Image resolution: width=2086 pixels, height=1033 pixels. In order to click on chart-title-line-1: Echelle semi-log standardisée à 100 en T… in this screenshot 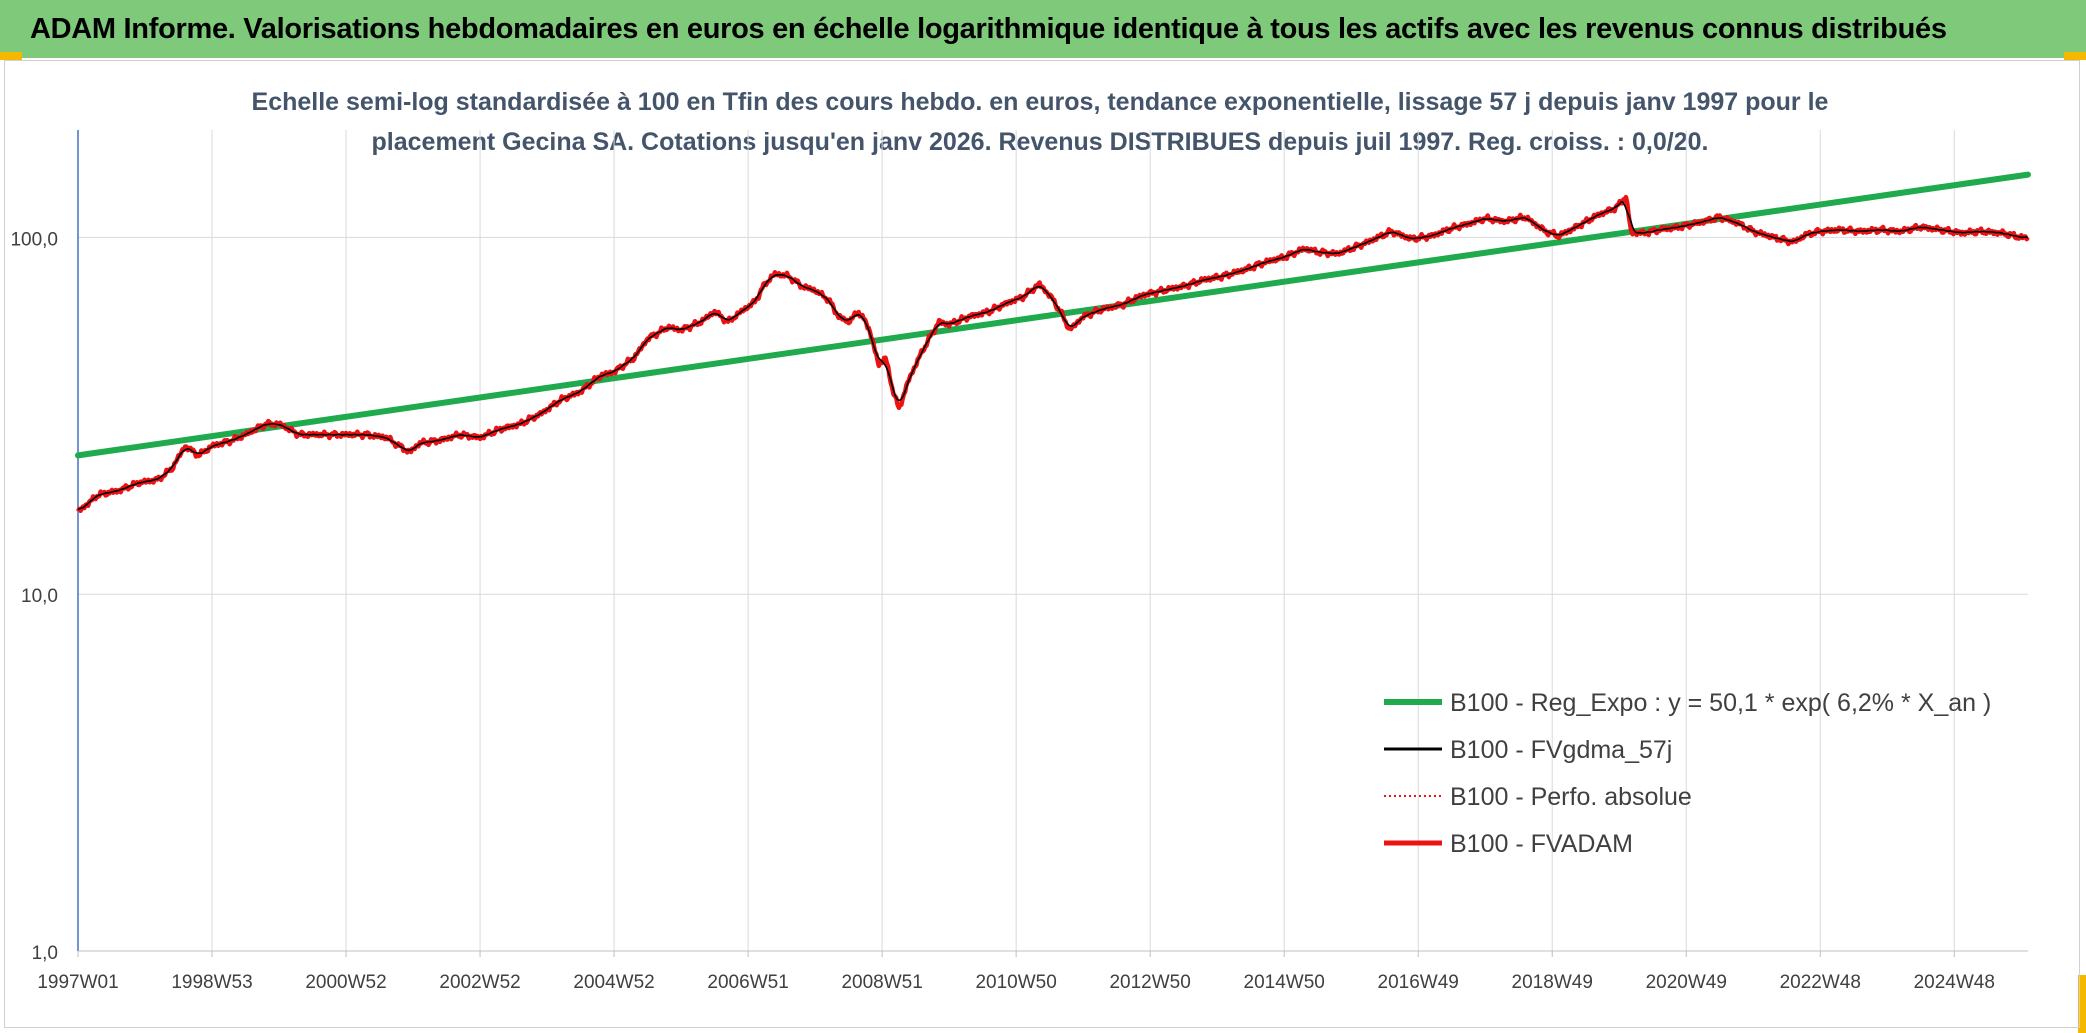, I will do `click(1040, 102)`.